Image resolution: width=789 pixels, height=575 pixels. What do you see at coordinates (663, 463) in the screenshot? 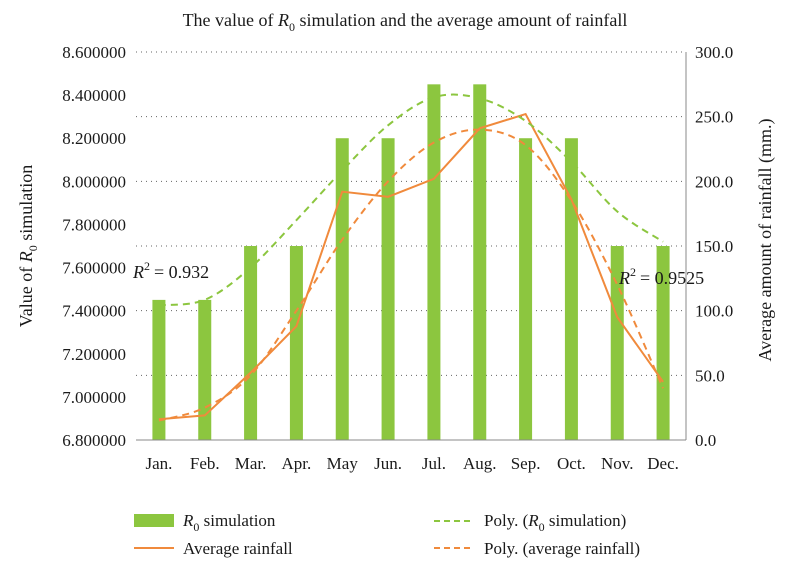
I see `x-tick-label: Dec.` at bounding box center [663, 463].